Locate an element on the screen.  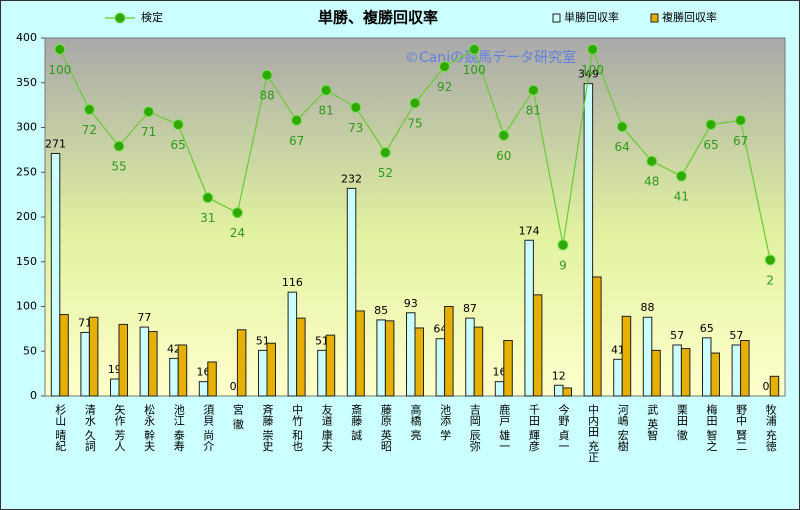
x-tick-label: 梅田 智之 is located at coordinates (711, 427).